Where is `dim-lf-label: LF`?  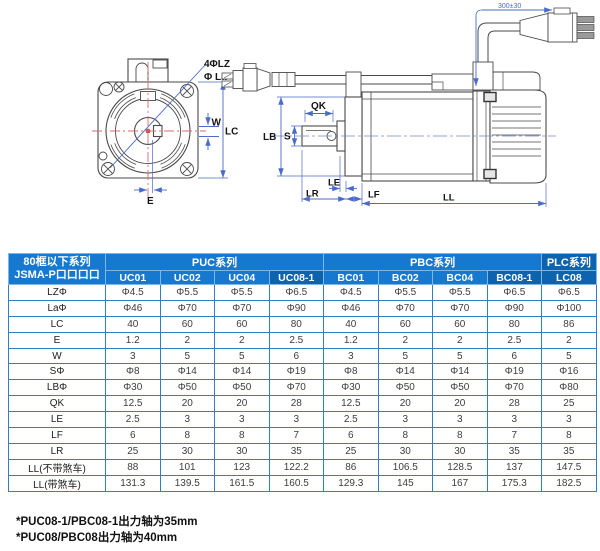 dim-lf-label: LF is located at coordinates (374, 195).